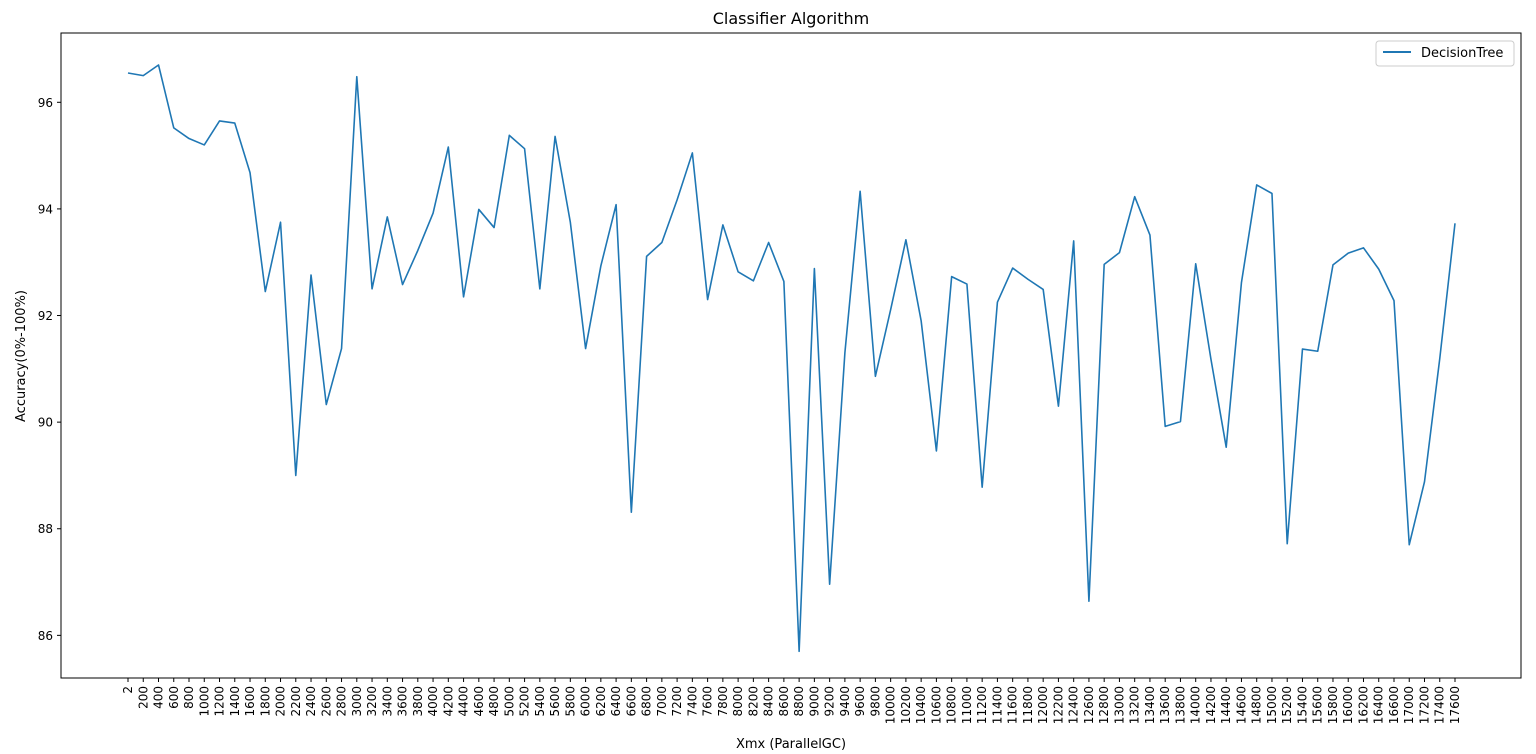  Describe the element at coordinates (555, 701) in the screenshot. I see `x-tick-label: 5600` at that location.